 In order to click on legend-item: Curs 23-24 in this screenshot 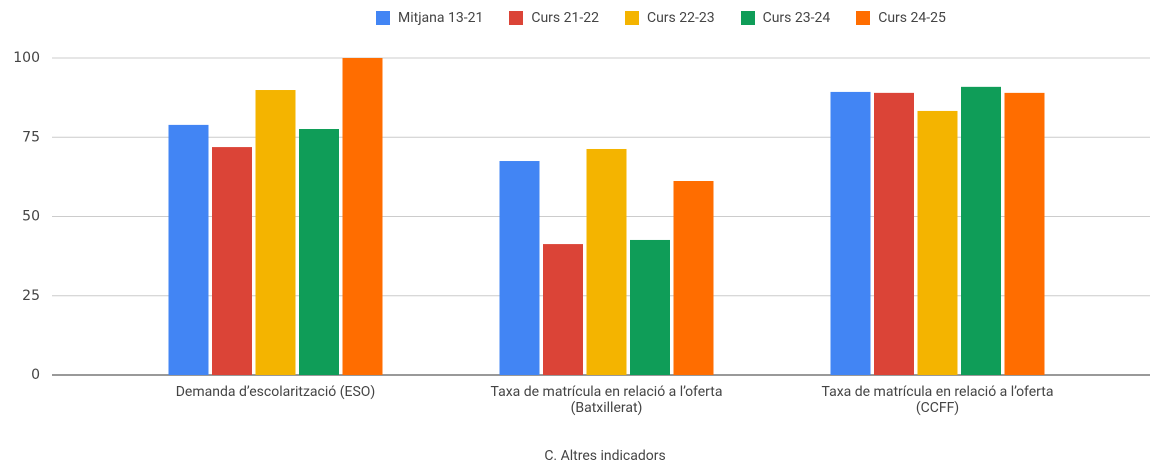, I will do `click(785, 18)`.